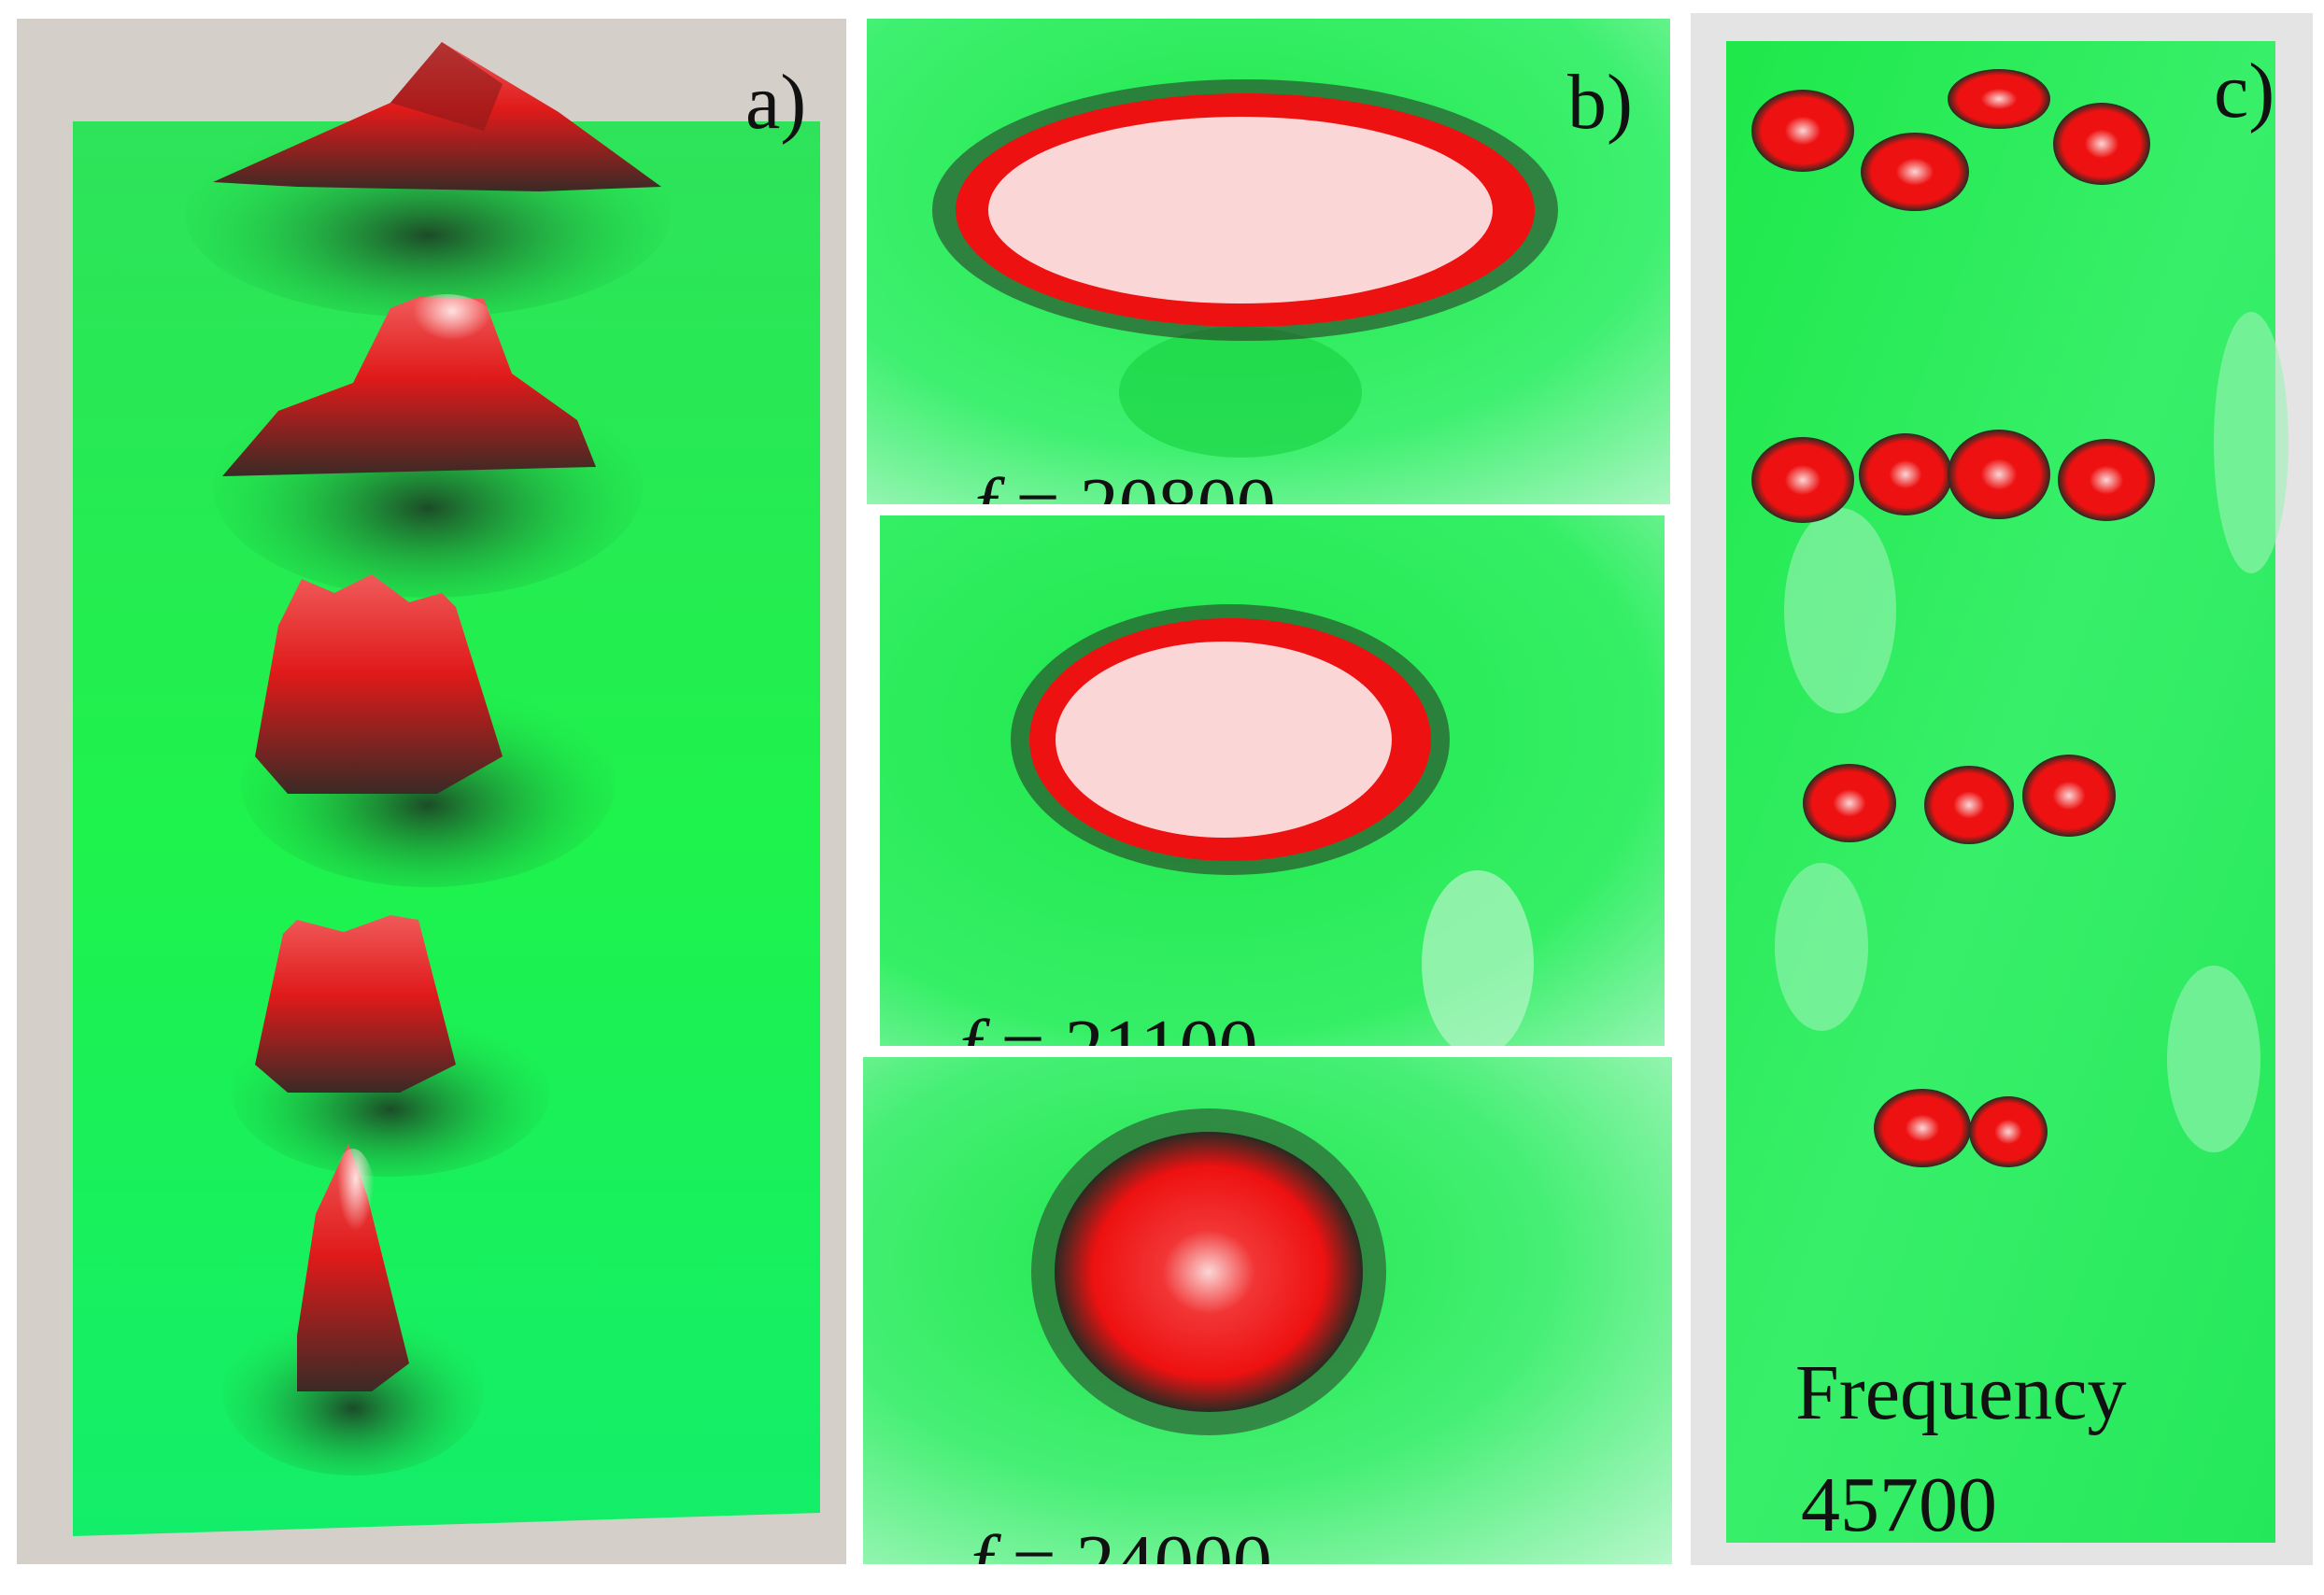 The width and height of the screenshot is (2324, 1595). I want to click on caption-b1: f = 20800, so click(1125, 486).